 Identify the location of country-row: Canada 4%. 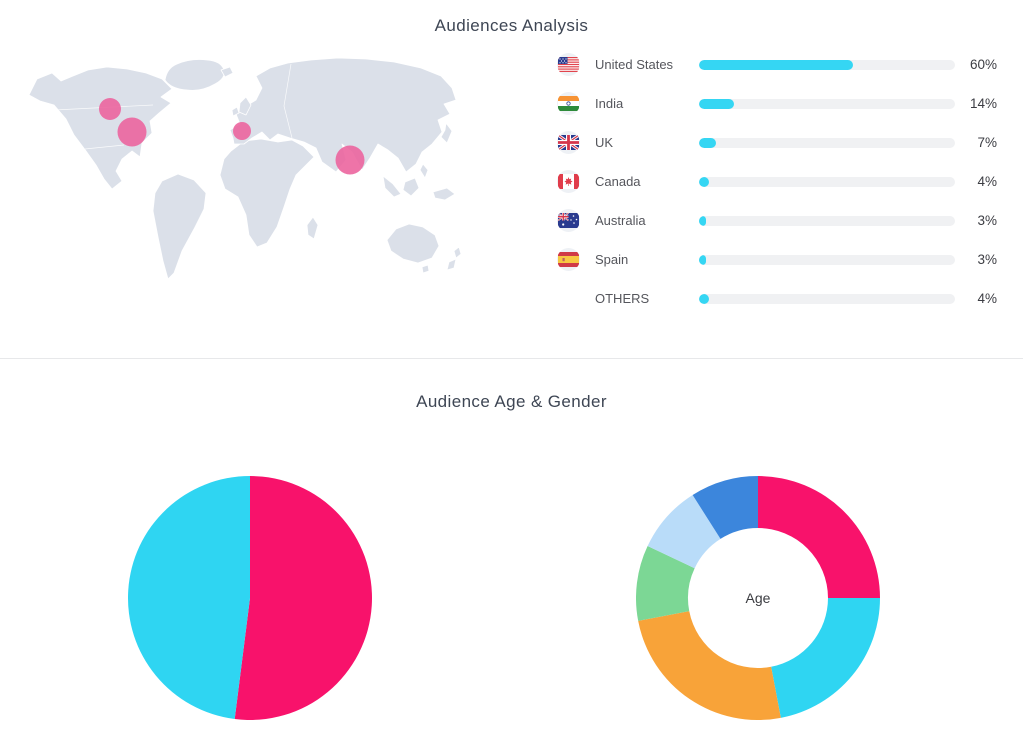
(777, 181).